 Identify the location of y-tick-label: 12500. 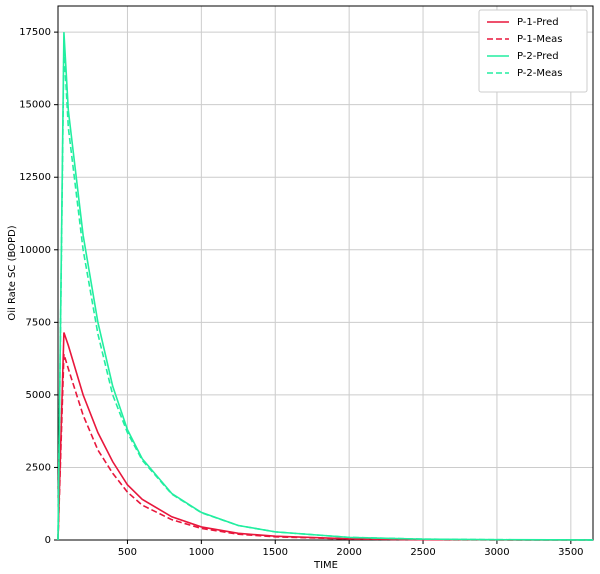
(35, 177).